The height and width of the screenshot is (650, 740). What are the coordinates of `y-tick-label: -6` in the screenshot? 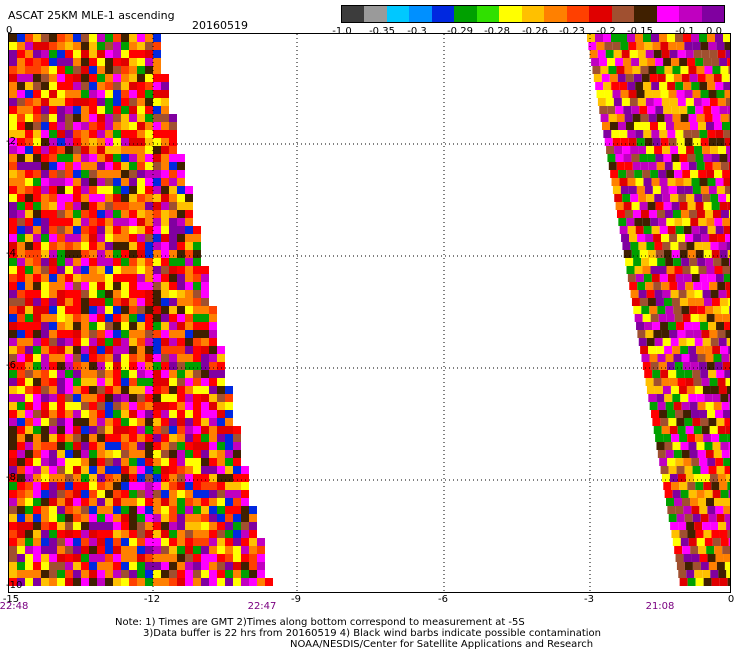 It's located at (11, 365).